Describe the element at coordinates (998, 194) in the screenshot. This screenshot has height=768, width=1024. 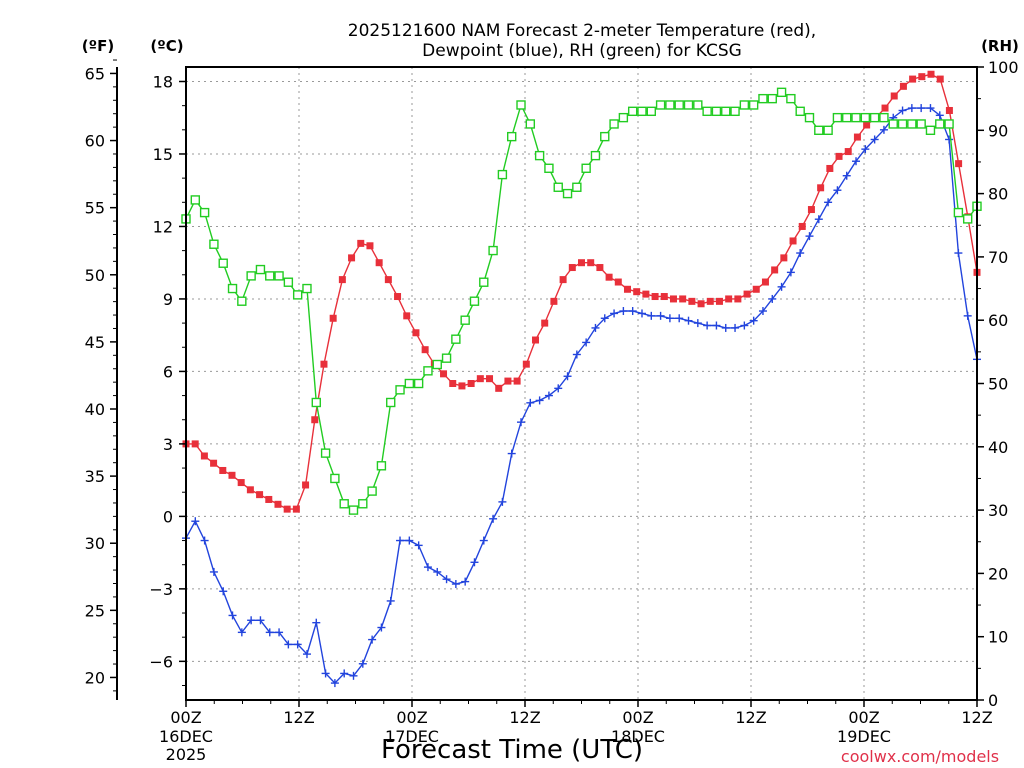
I see `rh-tick-label: 80` at that location.